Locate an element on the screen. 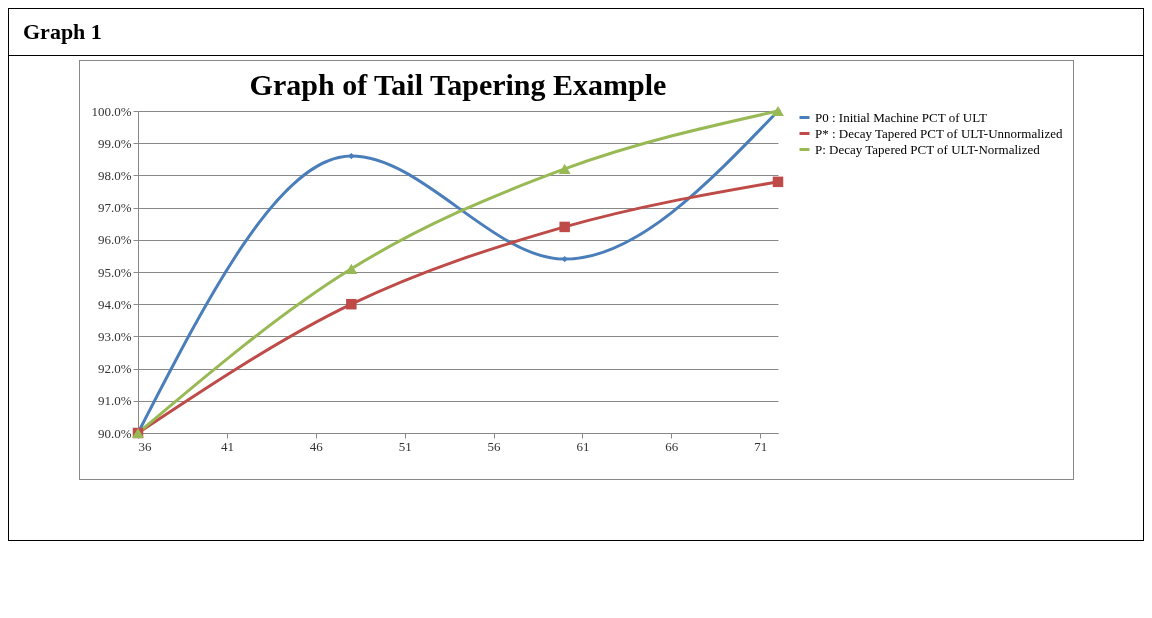 The width and height of the screenshot is (1152, 618). x-tick-label: 41 is located at coordinates (227, 446).